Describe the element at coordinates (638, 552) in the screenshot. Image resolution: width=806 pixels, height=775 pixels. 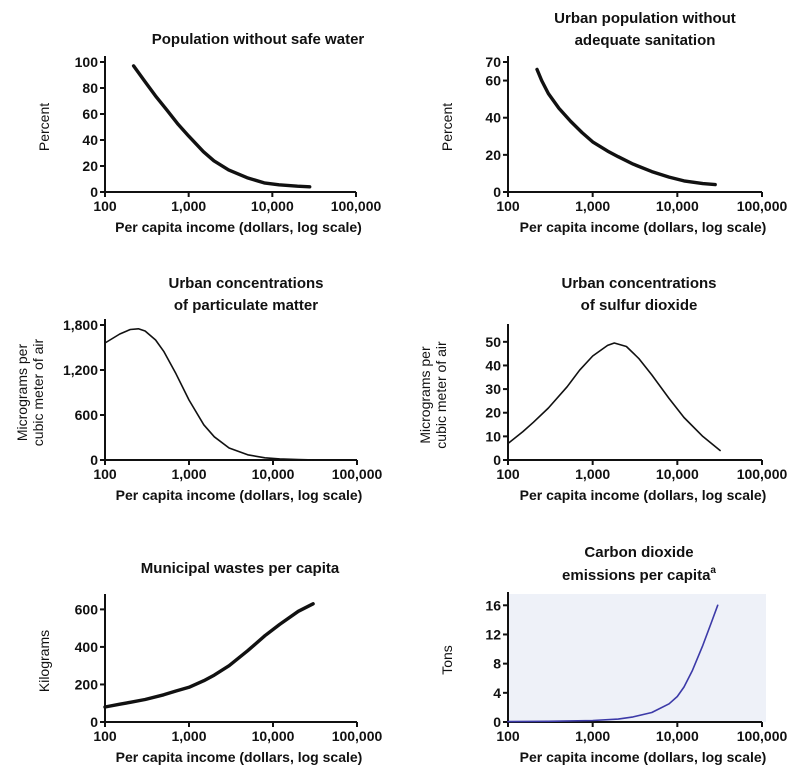
I see `chart-title: Carbon dioxide` at that location.